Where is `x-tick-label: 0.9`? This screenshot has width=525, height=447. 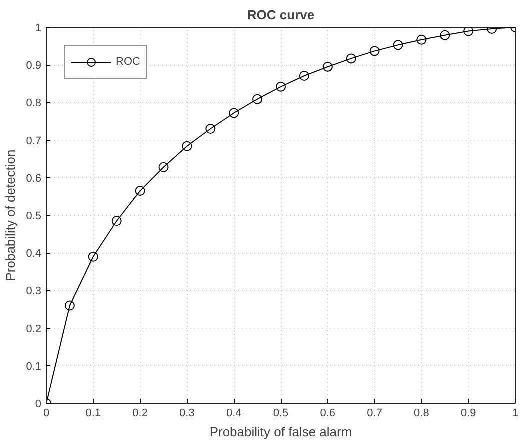 x-tick-label: 0.9 is located at coordinates (468, 414).